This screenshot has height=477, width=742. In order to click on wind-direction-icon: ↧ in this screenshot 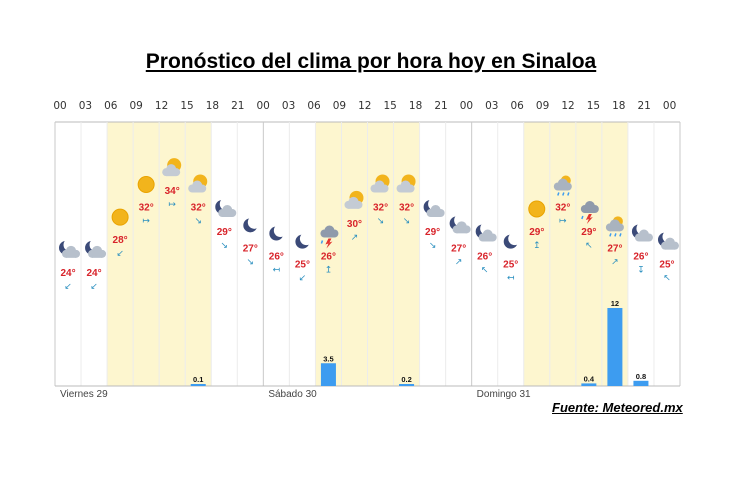, I will do `click(641, 271)`.